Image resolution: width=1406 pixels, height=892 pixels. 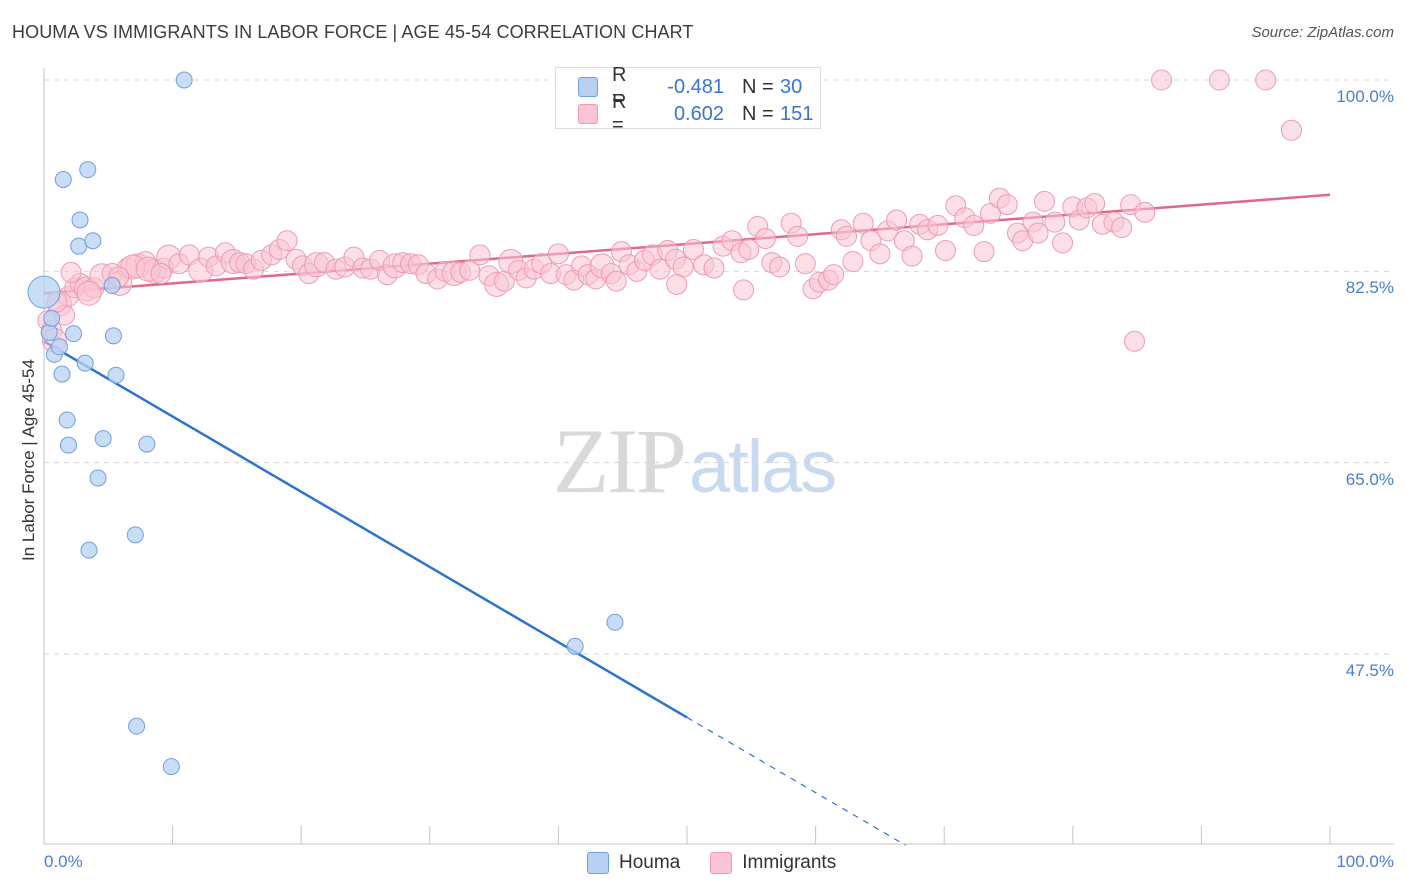 What do you see at coordinates (797, 113) in the screenshot?
I see `legend-n-value-immigrants: 151` at bounding box center [797, 113].